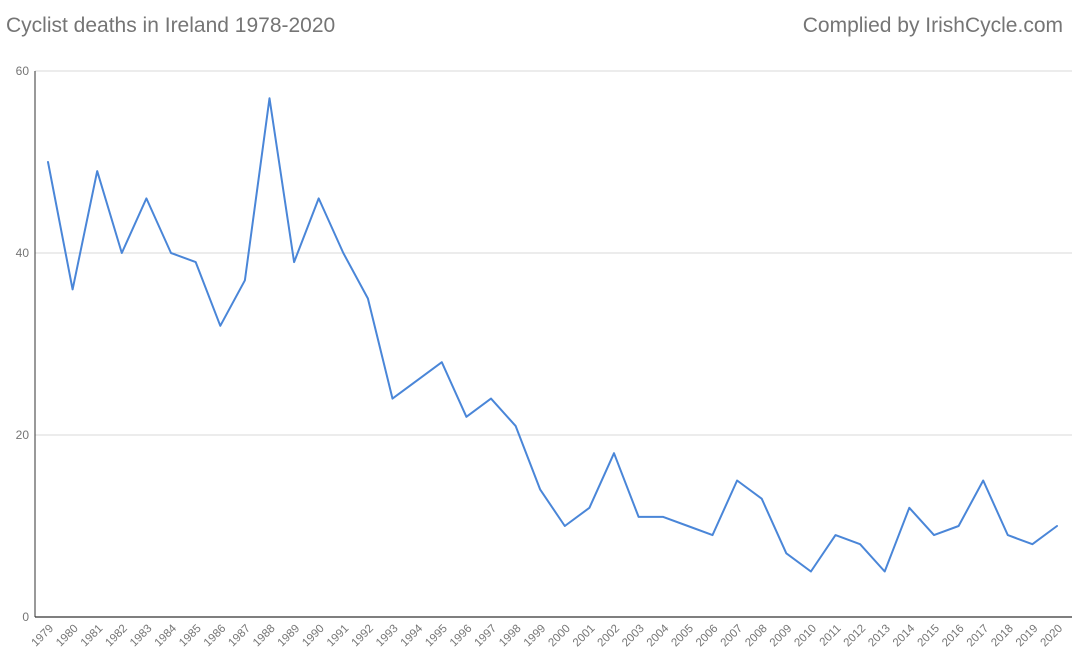 This screenshot has height=667, width=1083. I want to click on x-tick-label: 2009, so click(781, 636).